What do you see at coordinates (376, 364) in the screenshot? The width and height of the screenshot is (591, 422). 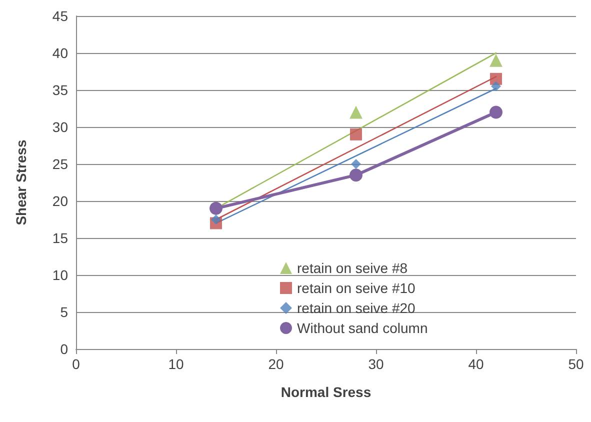 I see `x-tick-label: 30` at bounding box center [376, 364].